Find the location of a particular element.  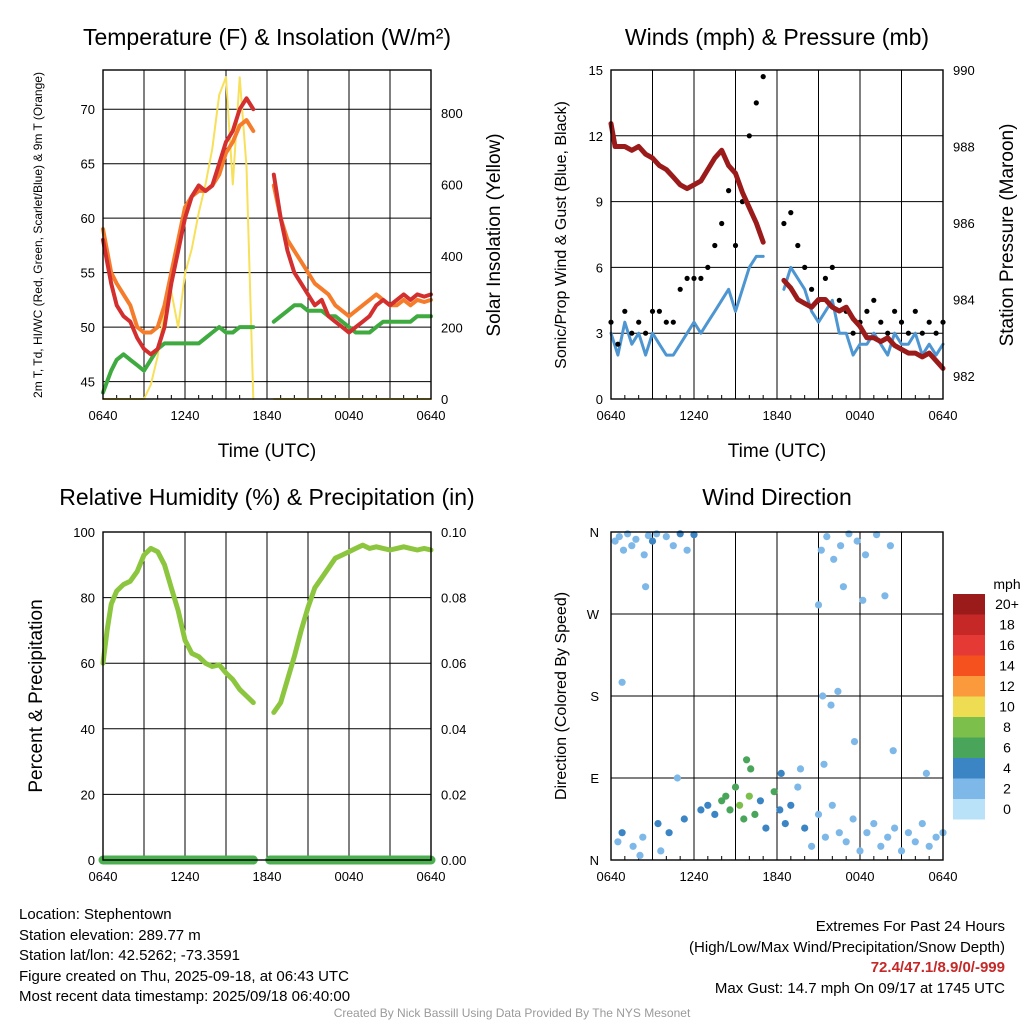

extremes-values: 72.4/47.1/8.9/0/-999 is located at coordinates (937, 967).